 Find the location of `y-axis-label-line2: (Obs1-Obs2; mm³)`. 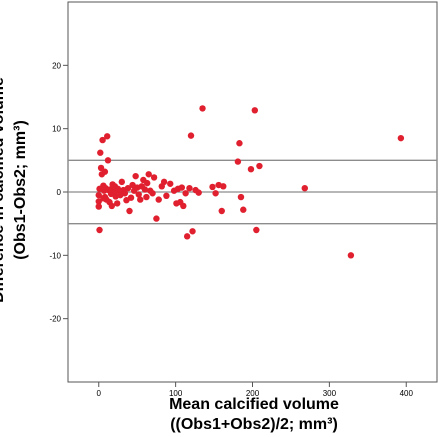

y-axis-label-line2: (Obs1-Obs2; mm³) is located at coordinates (20, 190).